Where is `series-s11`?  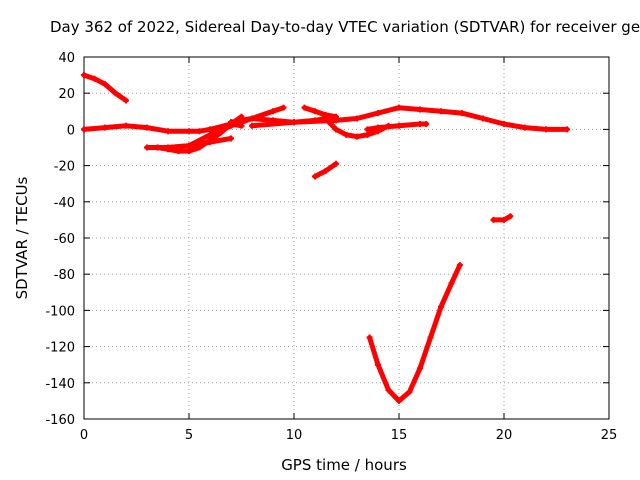 series-s11 is located at coordinates (325, 170).